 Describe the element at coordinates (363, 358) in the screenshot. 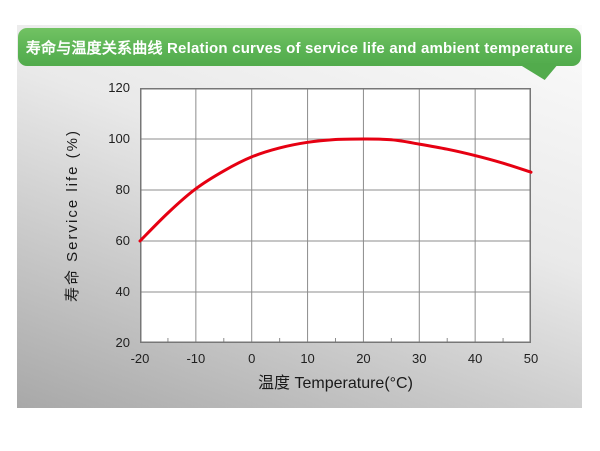

I see `x-tick-label: 20` at that location.